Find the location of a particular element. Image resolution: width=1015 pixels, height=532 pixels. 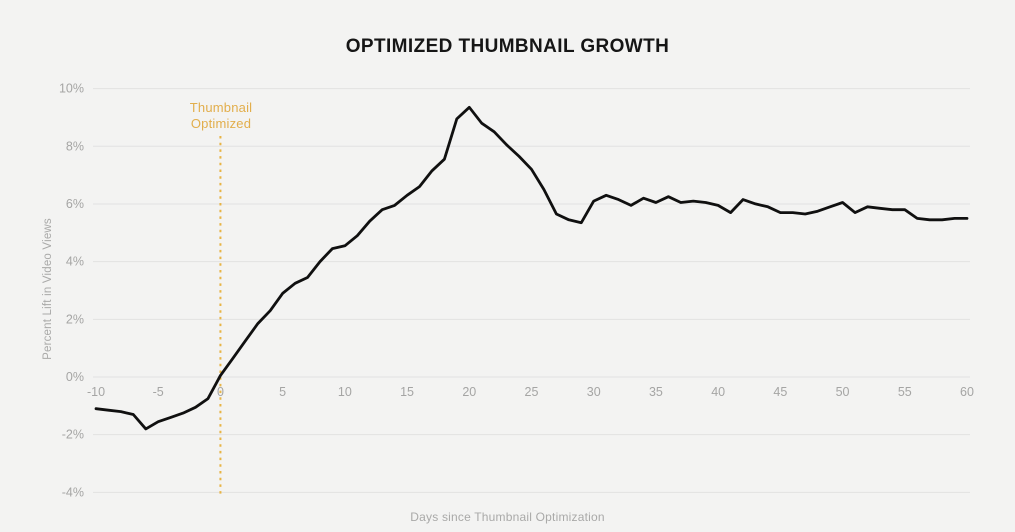

annotation-label: Thumbnail is located at coordinates (221, 107).